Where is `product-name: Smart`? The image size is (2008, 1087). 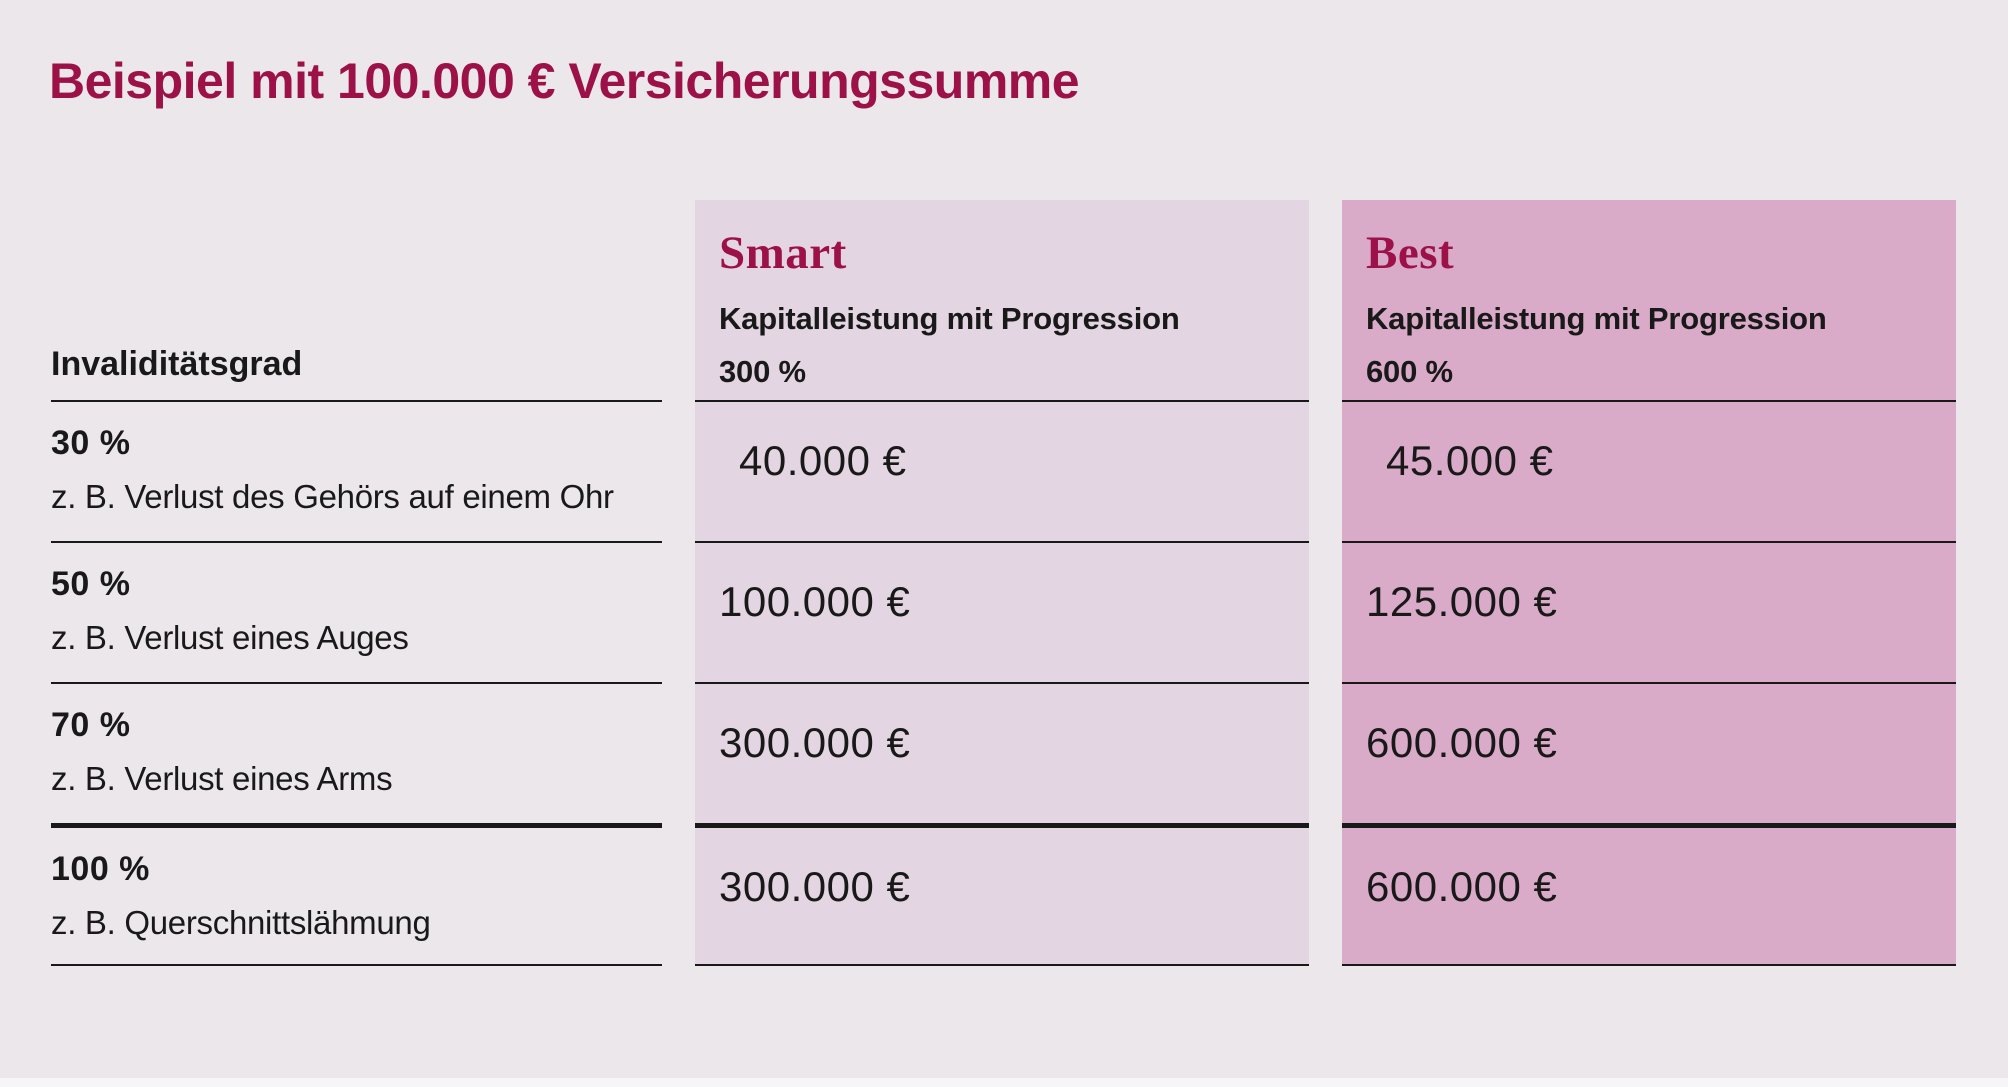
product-name: Smart is located at coordinates (783, 253).